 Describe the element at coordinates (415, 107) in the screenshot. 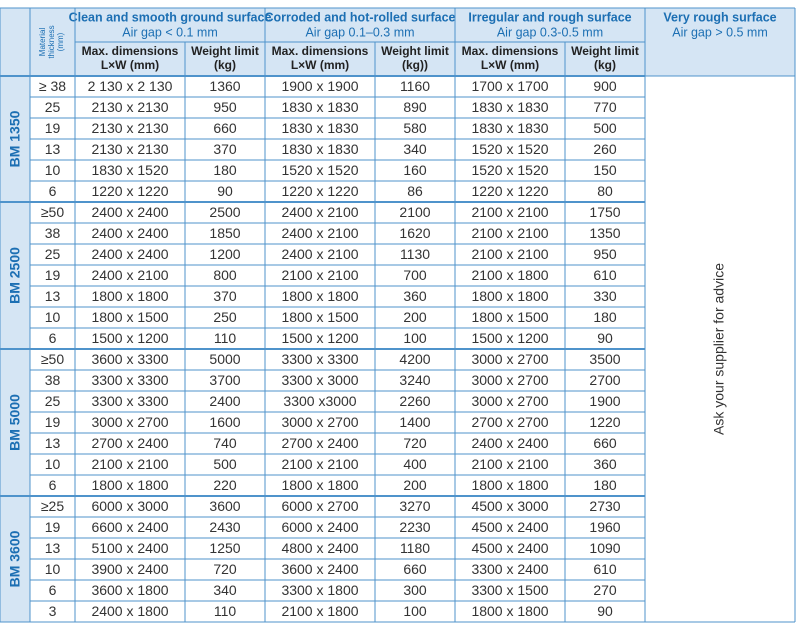

I see `cell: 890` at that location.